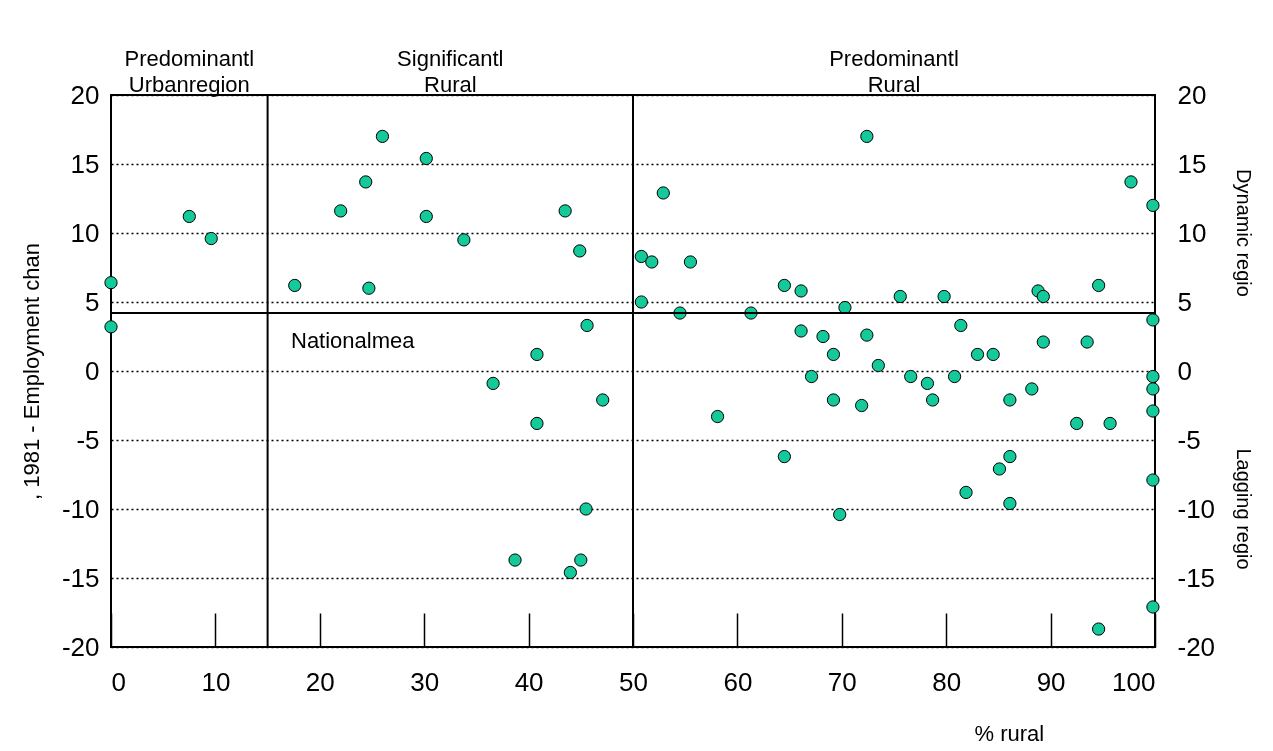 This screenshot has height=751, width=1273. Describe the element at coordinates (947, 681) in the screenshot. I see `x-tick-label: 80` at that location.